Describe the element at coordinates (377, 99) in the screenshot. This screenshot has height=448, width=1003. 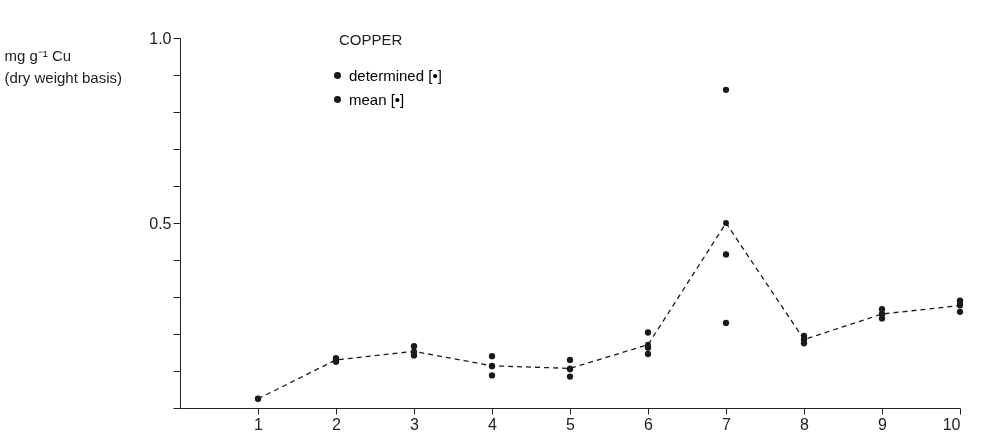
I see `legend-label: mean [•]` at that location.